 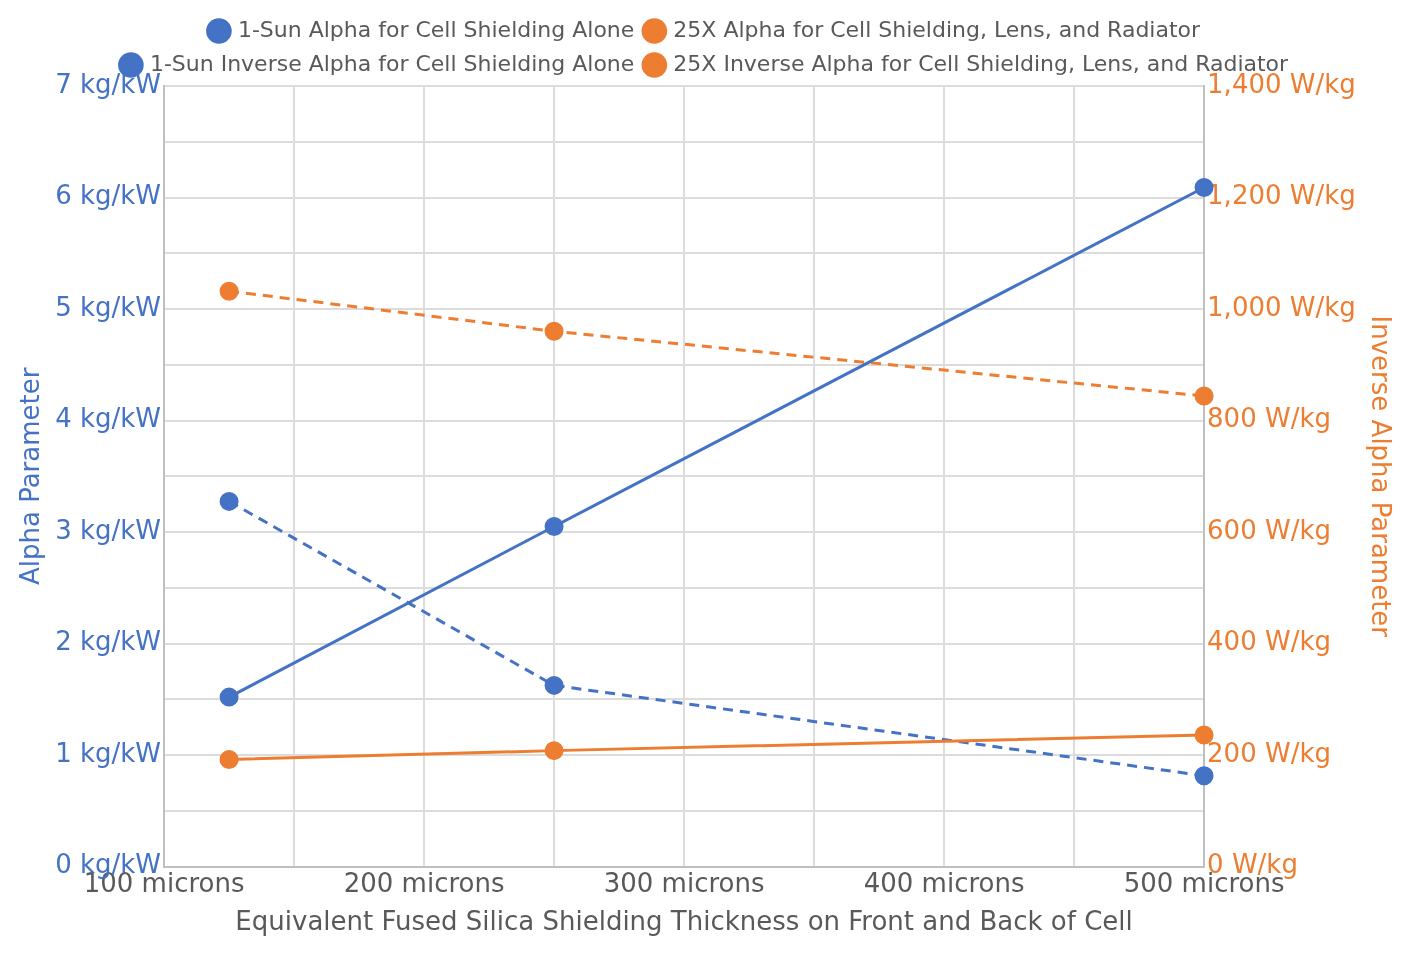 What do you see at coordinates (1269, 752) in the screenshot?
I see `y2-tick-label: 200 W/kg` at bounding box center [1269, 752].